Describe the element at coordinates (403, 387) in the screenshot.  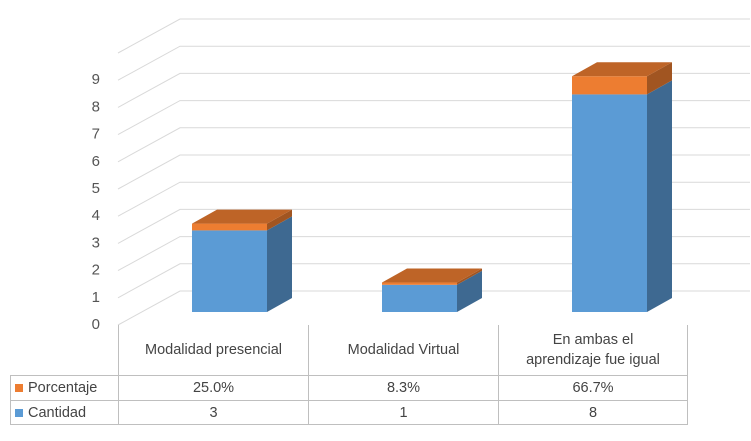
I see `table-cell: 8.3%` at that location.